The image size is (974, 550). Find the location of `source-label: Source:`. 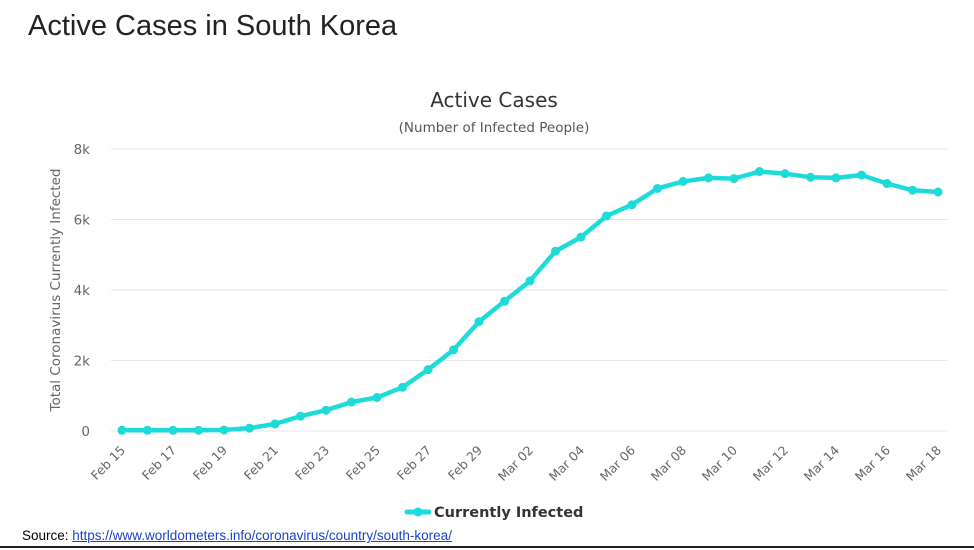

source-label: Source: is located at coordinates (47, 535).